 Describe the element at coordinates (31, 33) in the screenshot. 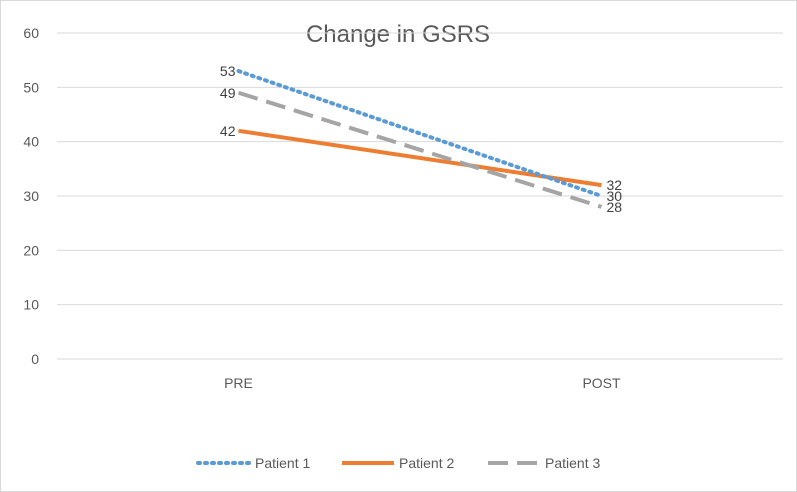

I see `y-tick-label: 60` at that location.